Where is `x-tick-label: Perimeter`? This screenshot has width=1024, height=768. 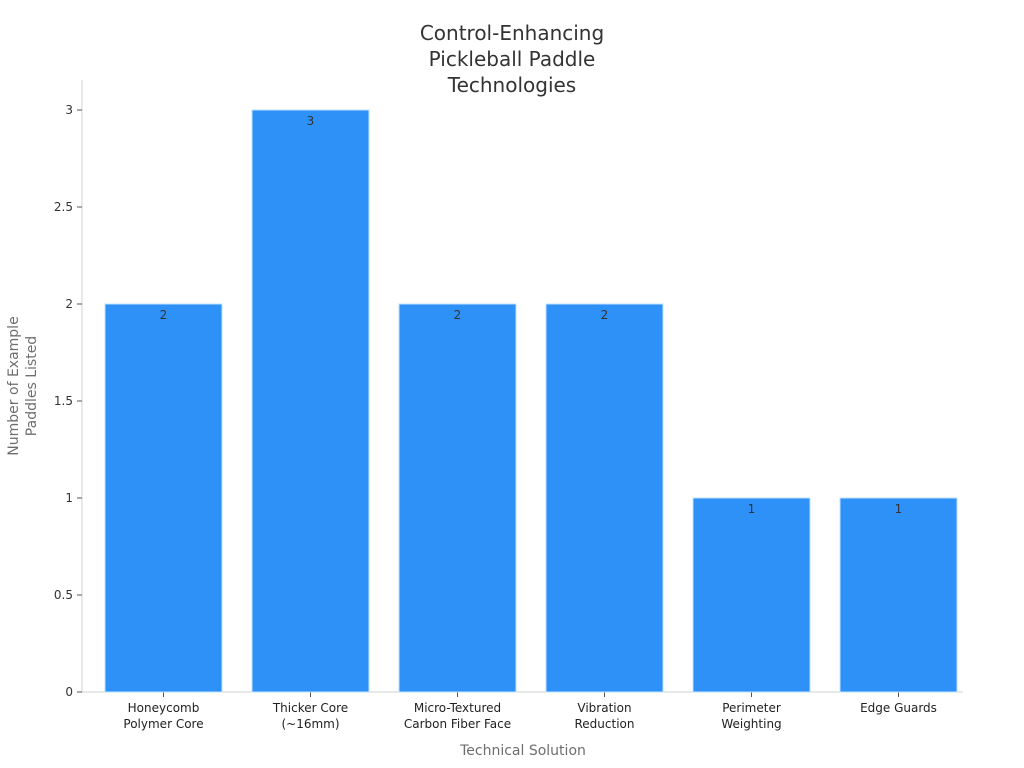 x-tick-label: Perimeter is located at coordinates (751, 708).